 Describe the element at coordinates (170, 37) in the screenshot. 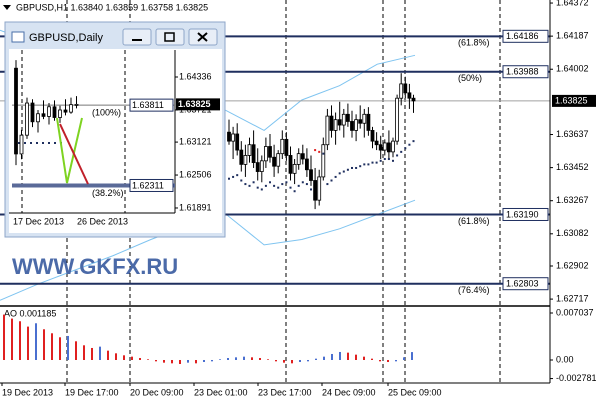

I see `maximize-button` at that location.